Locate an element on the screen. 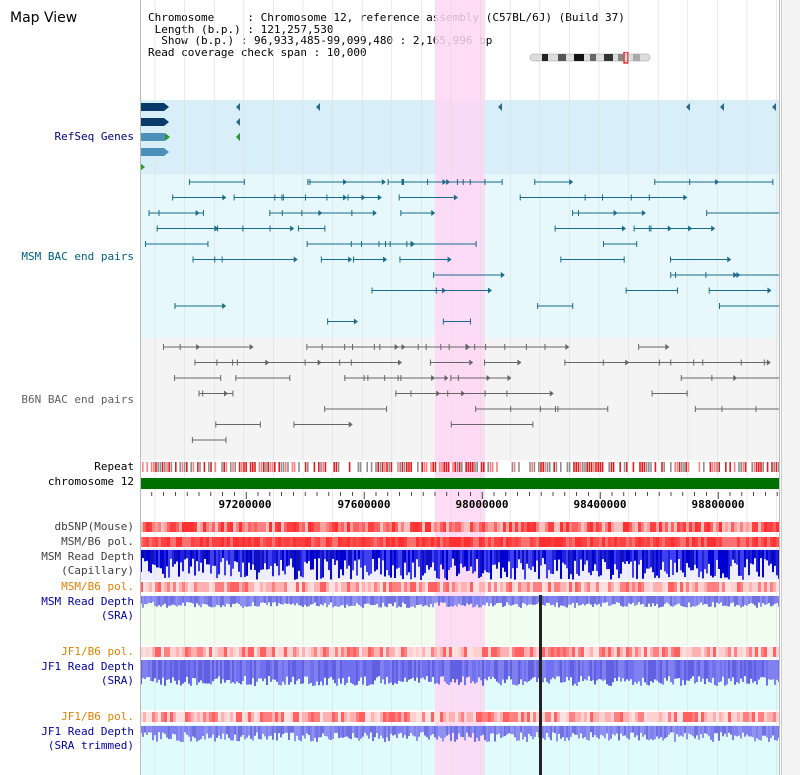 The height and width of the screenshot is (775, 800). axis-ticks is located at coordinates (459, 495).